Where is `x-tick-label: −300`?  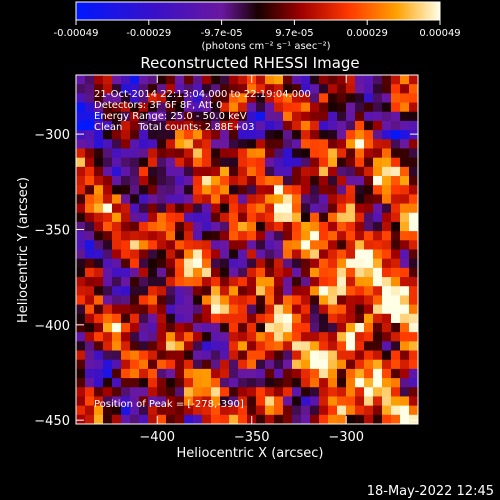
x-tick-label: −300 is located at coordinates (346, 437).